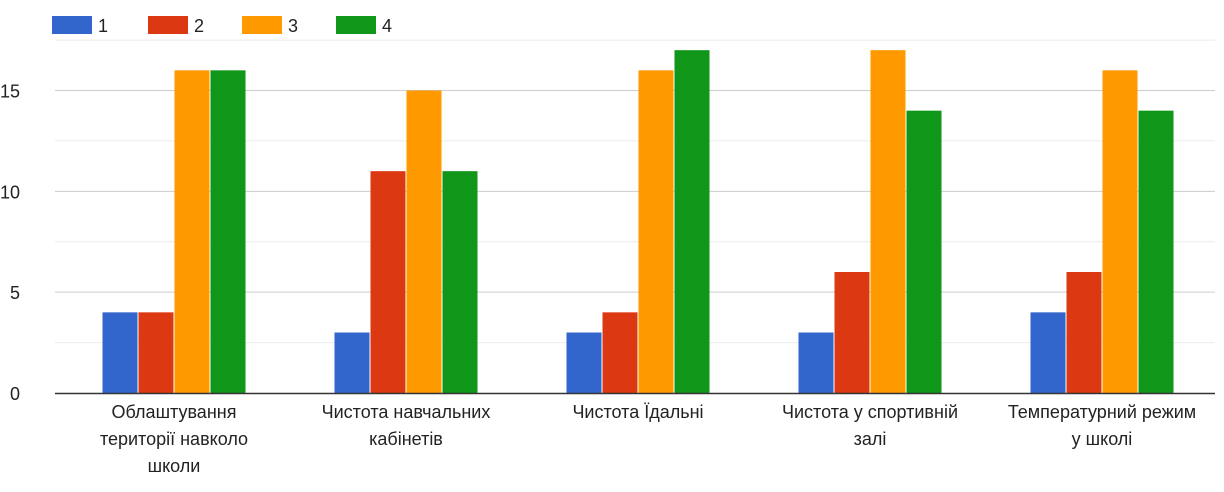  Describe the element at coordinates (174, 466) in the screenshot. I see `x-category-label: школи` at that location.